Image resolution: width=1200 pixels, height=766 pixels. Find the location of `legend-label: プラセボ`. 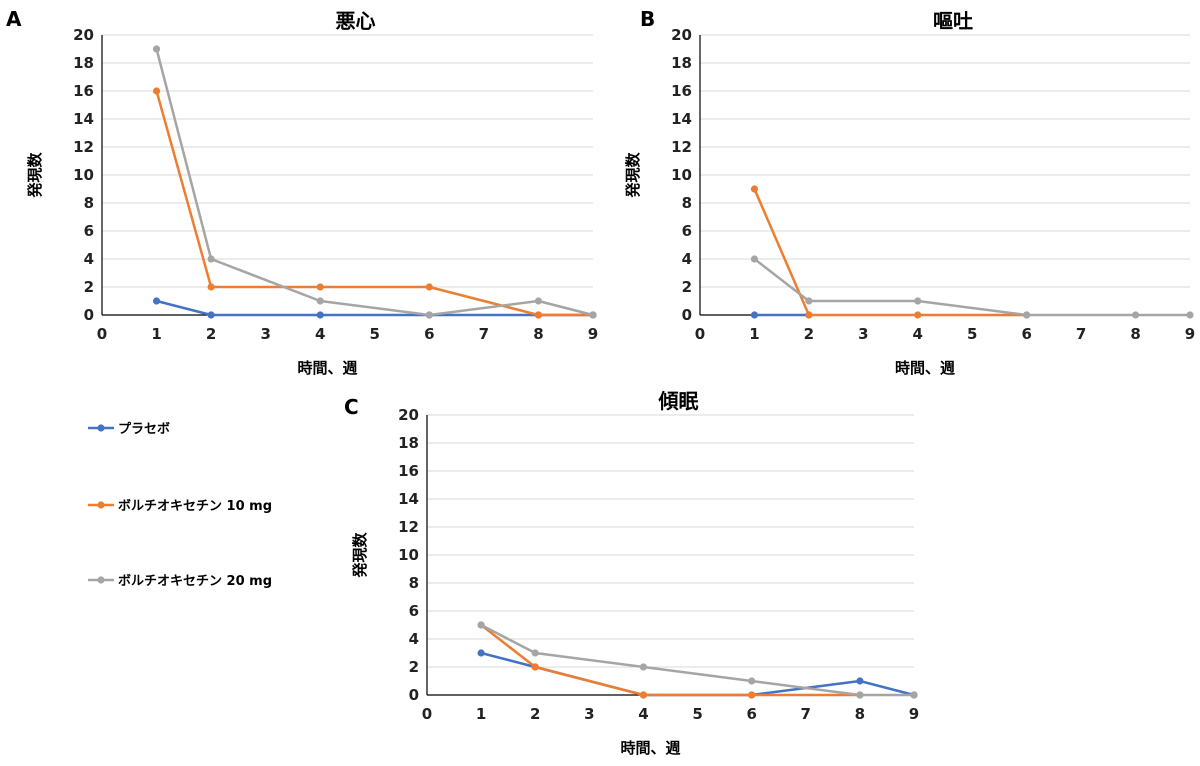

legend-label: プラセボ is located at coordinates (144, 429).